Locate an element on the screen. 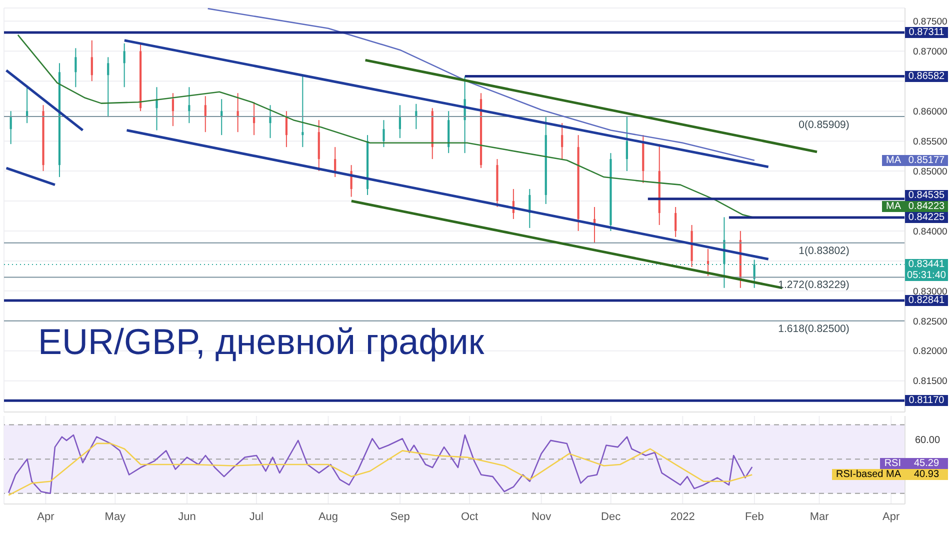  data-label: 0.82841 is located at coordinates (926, 300).